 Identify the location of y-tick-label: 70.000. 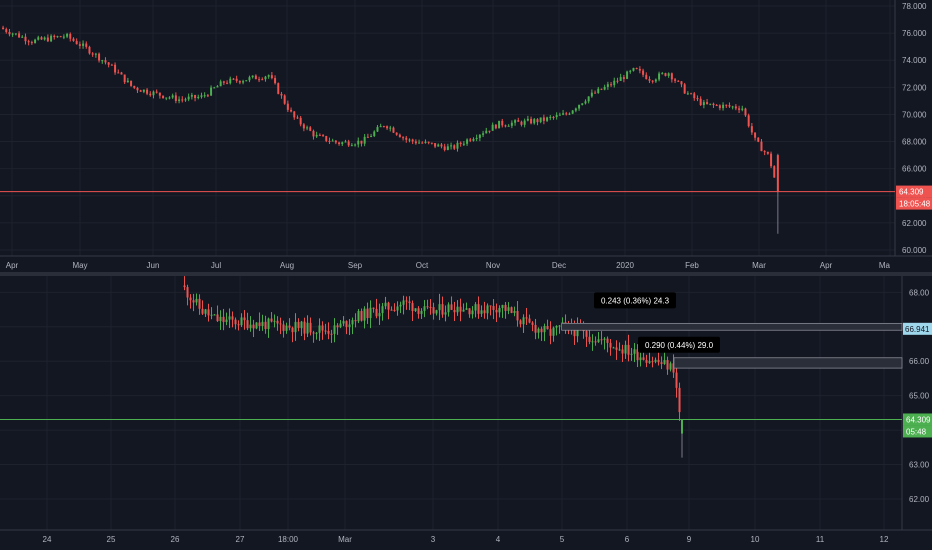
(914, 114).